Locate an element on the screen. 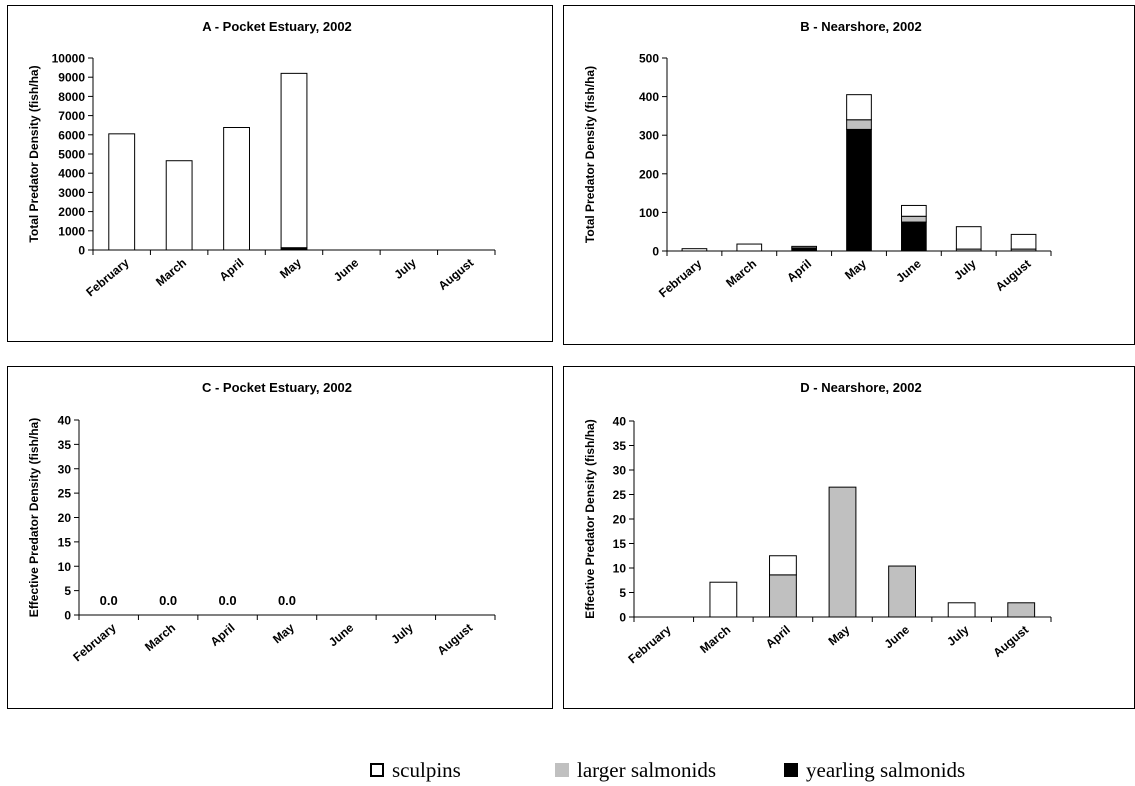 This screenshot has height=786, width=1135. y-tick-label: 300 is located at coordinates (649, 136).